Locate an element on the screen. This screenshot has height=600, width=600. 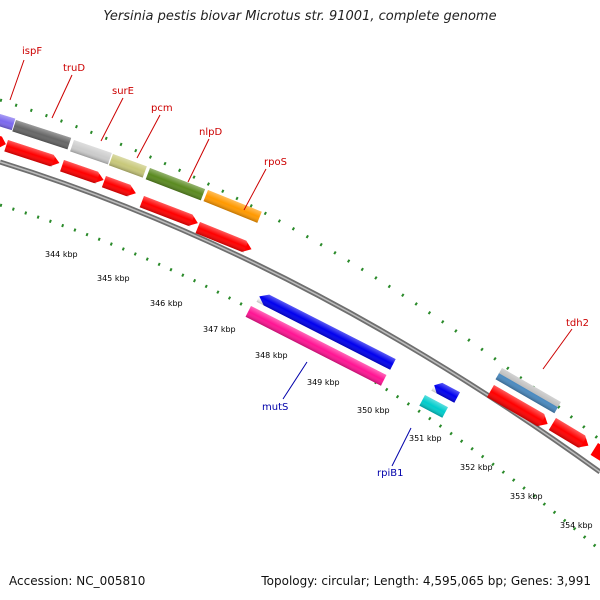
kbp-label: 353 kbp is located at coordinates (526, 496).